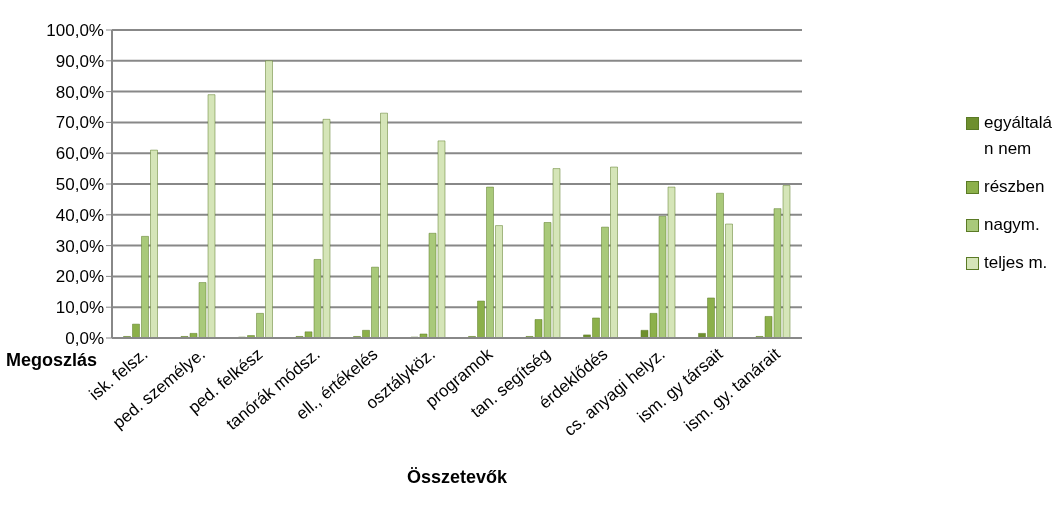  Describe the element at coordinates (457, 477) in the screenshot. I see `x-axis-title: Összetevők` at that location.